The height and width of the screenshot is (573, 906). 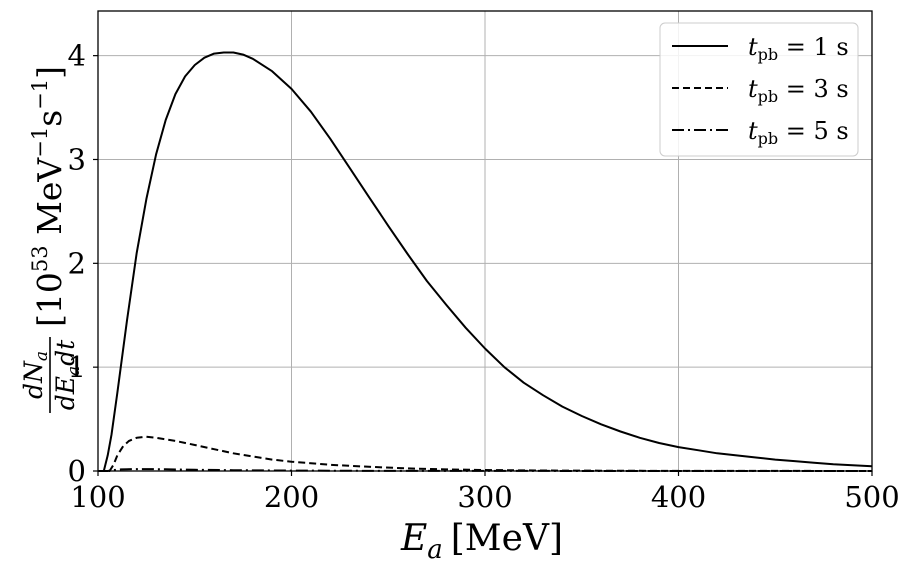 What do you see at coordinates (35, 375) in the screenshot?
I see `svg-text: dNa` at bounding box center [35, 375].